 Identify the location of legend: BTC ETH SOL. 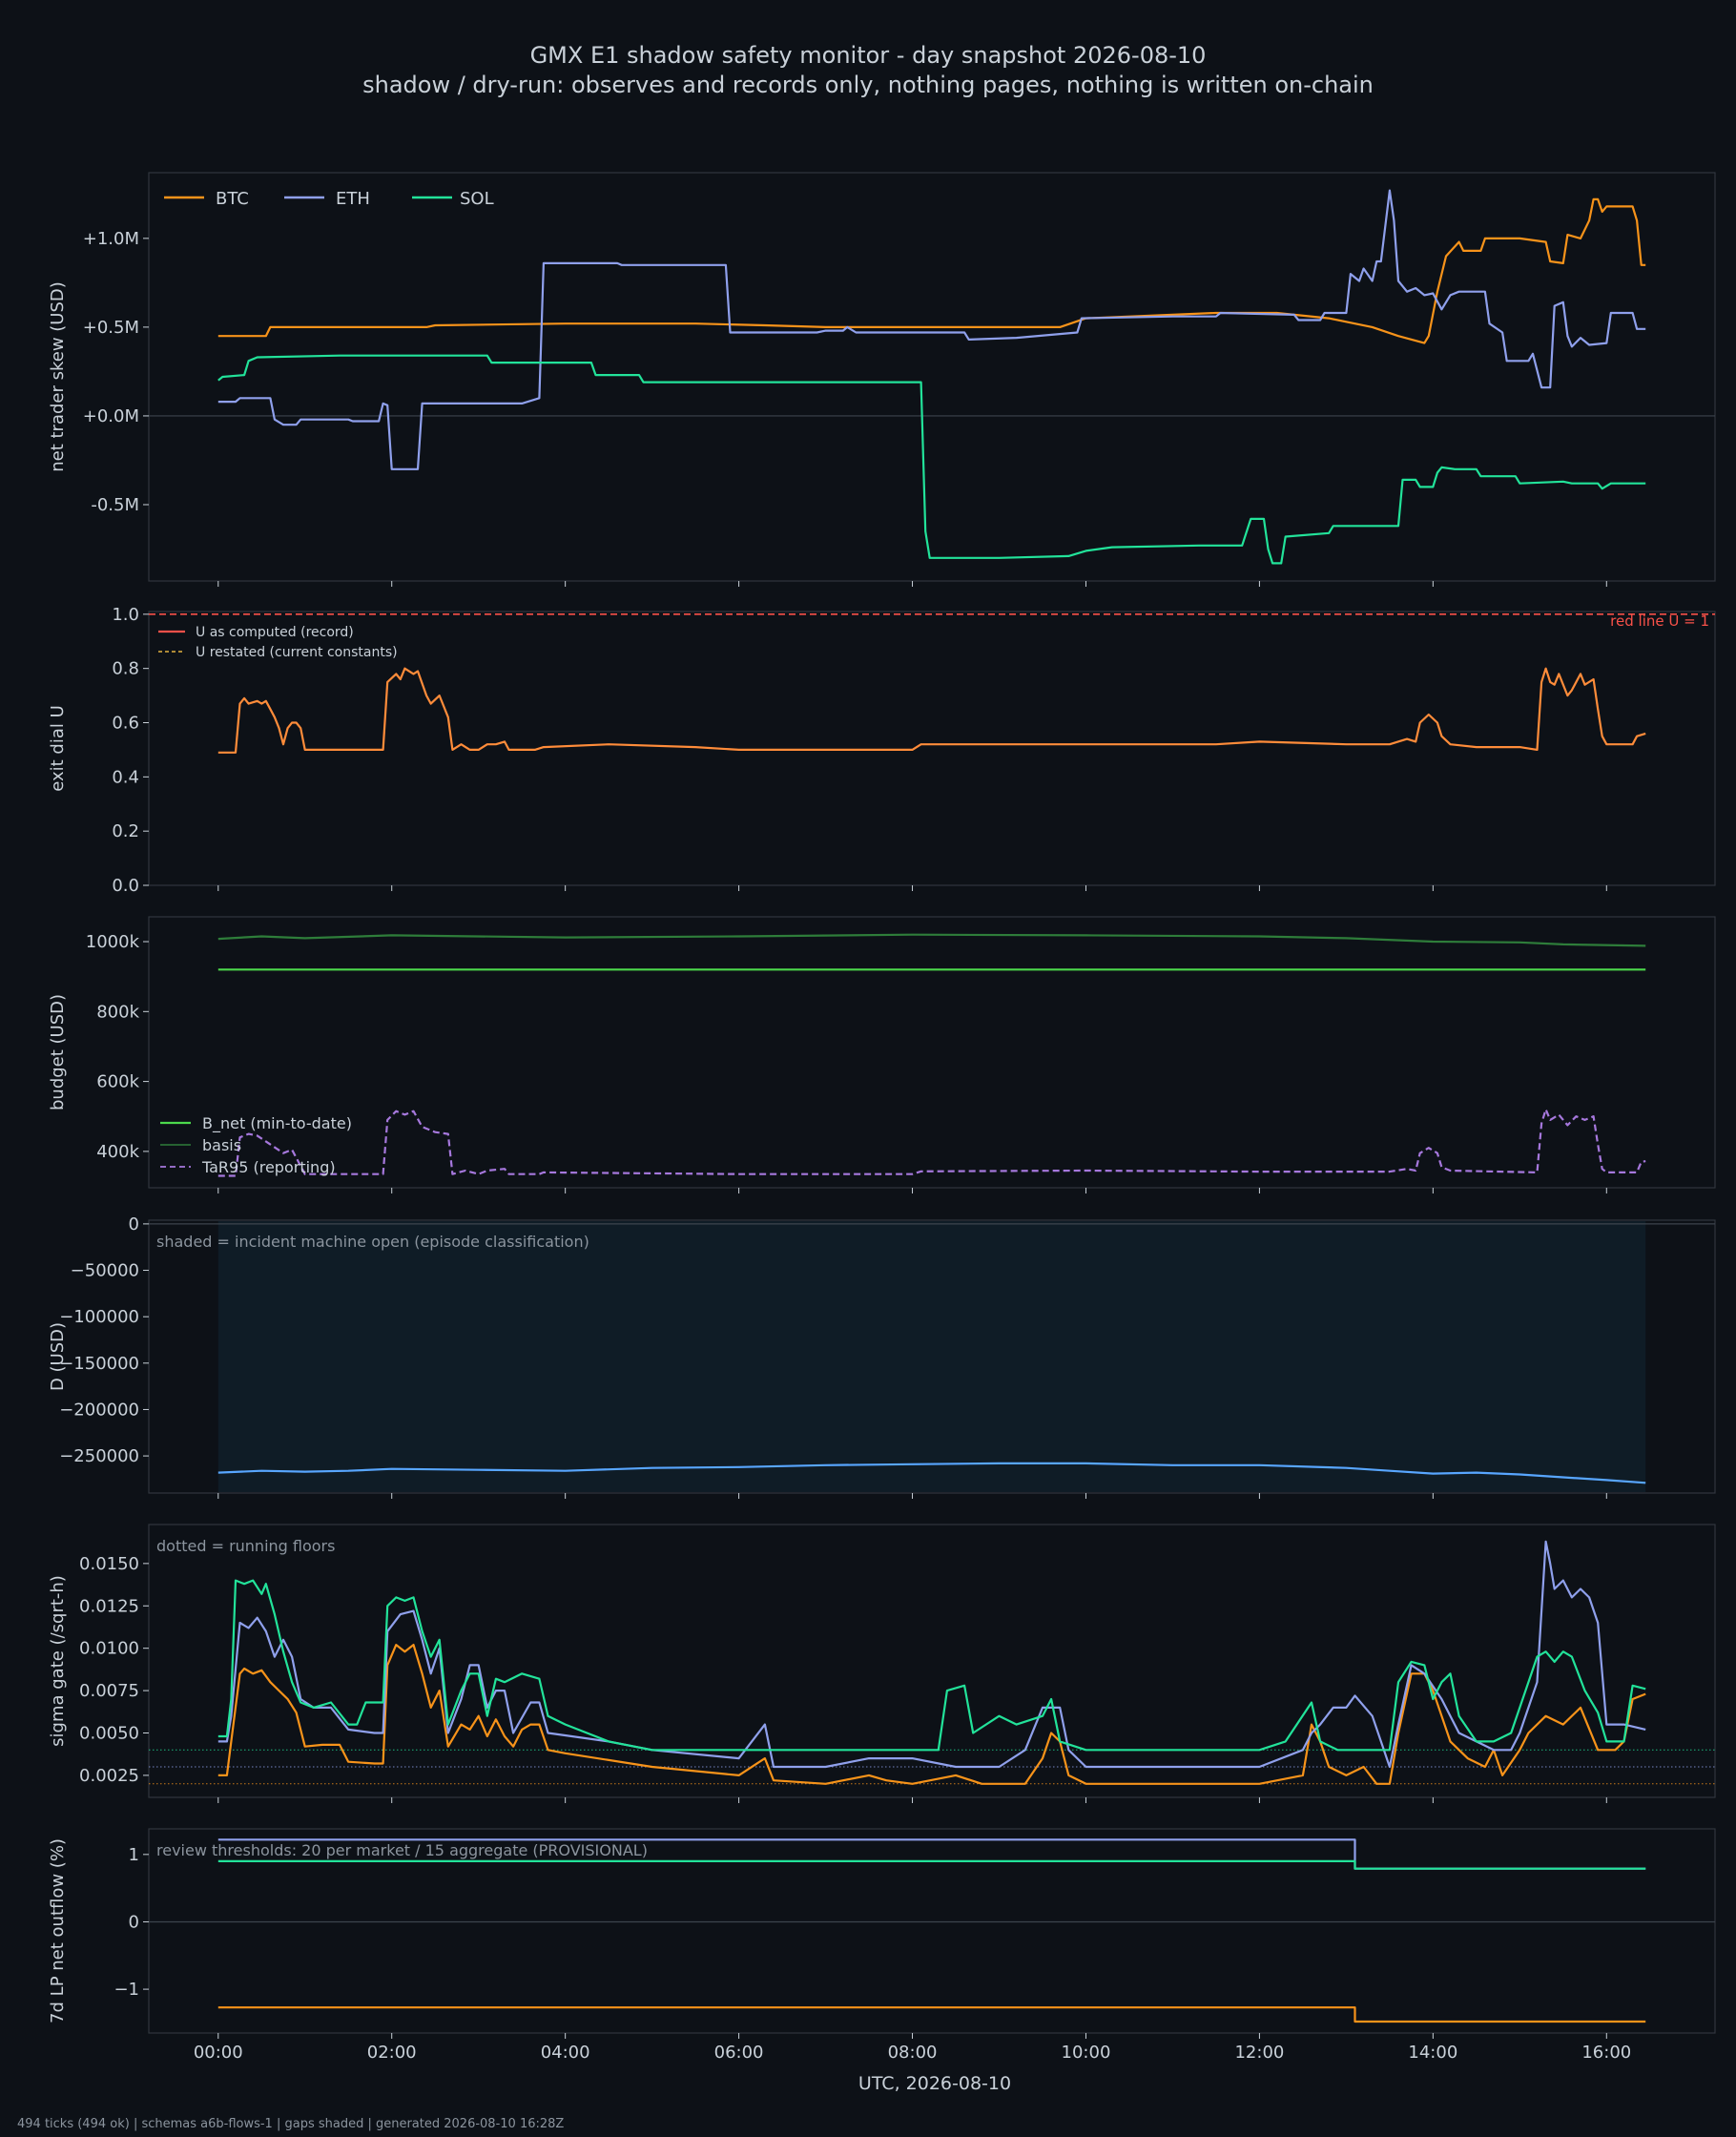
(329, 199).